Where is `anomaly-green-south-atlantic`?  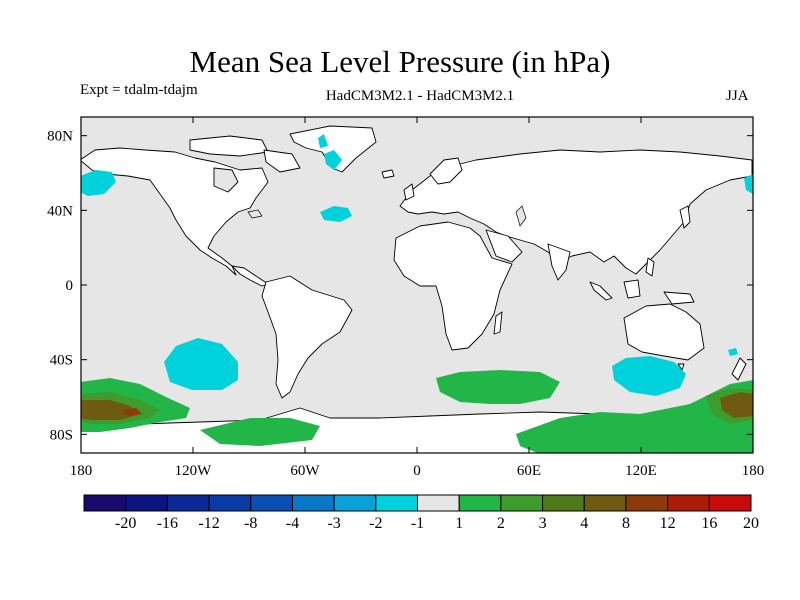
anomaly-green-south-atlantic is located at coordinates (498, 387).